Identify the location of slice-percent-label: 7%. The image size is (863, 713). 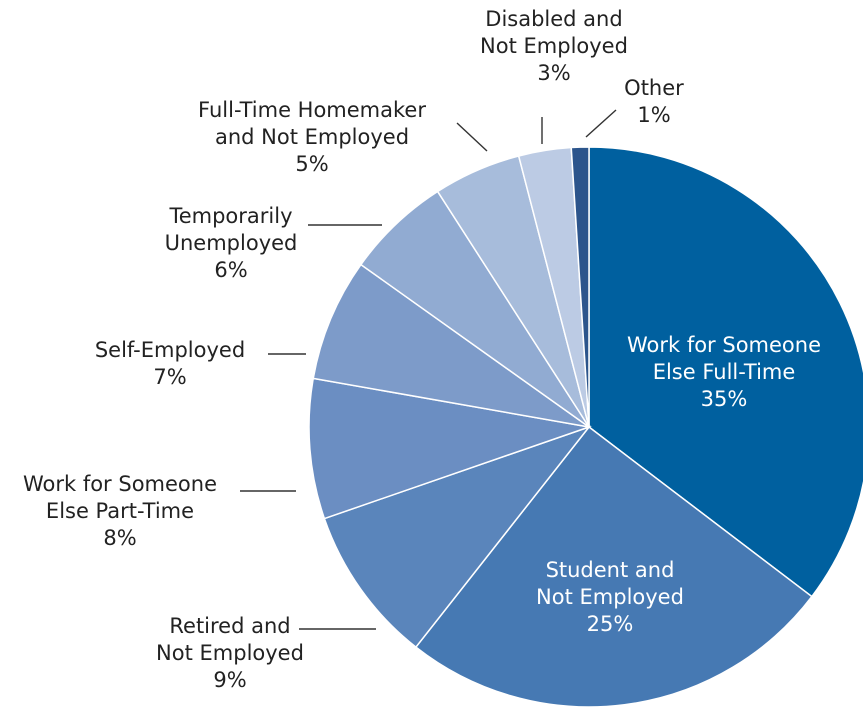
(169, 377).